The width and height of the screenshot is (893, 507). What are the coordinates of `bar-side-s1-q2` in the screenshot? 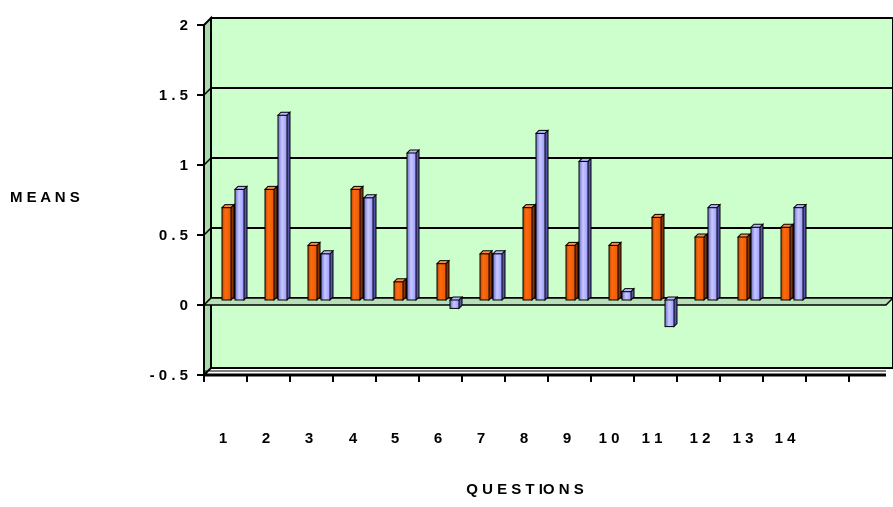 It's located at (275, 243).